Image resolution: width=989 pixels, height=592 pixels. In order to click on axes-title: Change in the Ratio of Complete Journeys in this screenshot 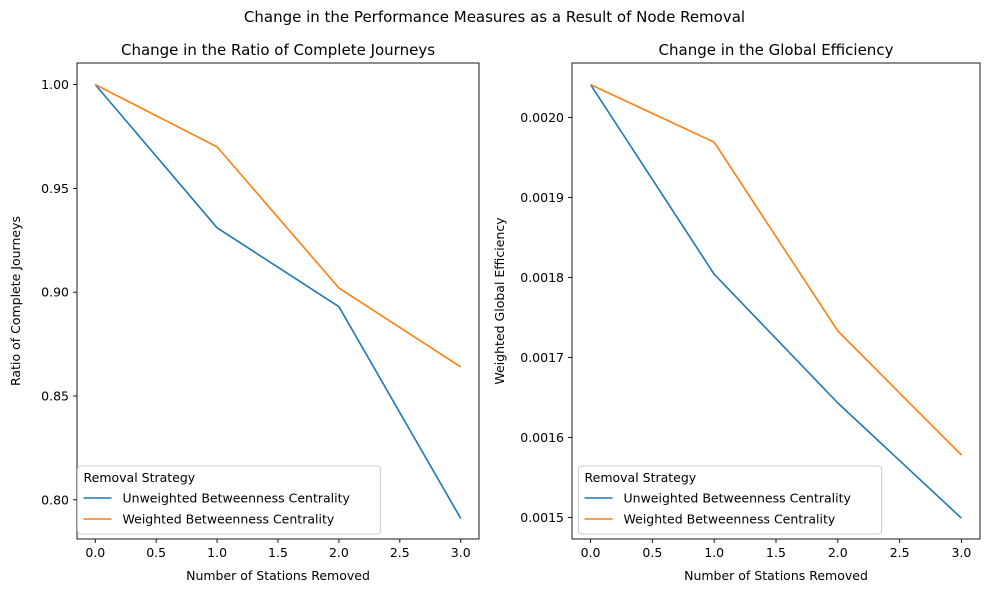, I will do `click(278, 50)`.